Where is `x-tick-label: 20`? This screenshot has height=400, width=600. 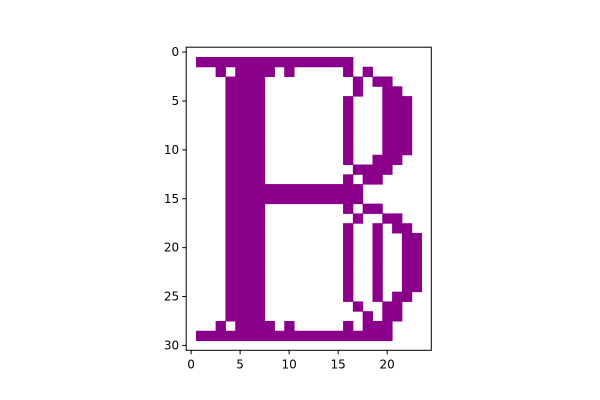
x-tick-label: 20 is located at coordinates (387, 364).